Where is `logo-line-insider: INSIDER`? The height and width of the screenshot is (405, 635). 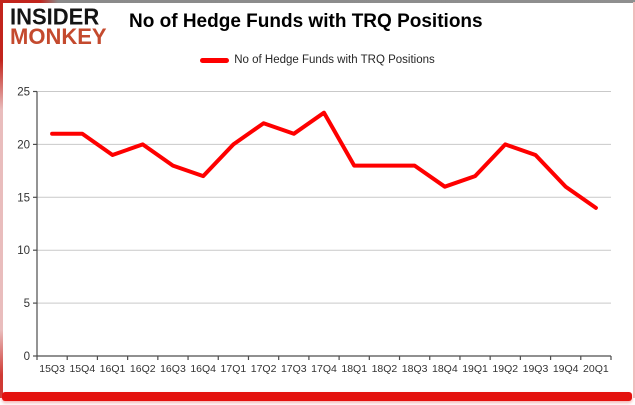 logo-line-insider: INSIDER is located at coordinates (55, 16).